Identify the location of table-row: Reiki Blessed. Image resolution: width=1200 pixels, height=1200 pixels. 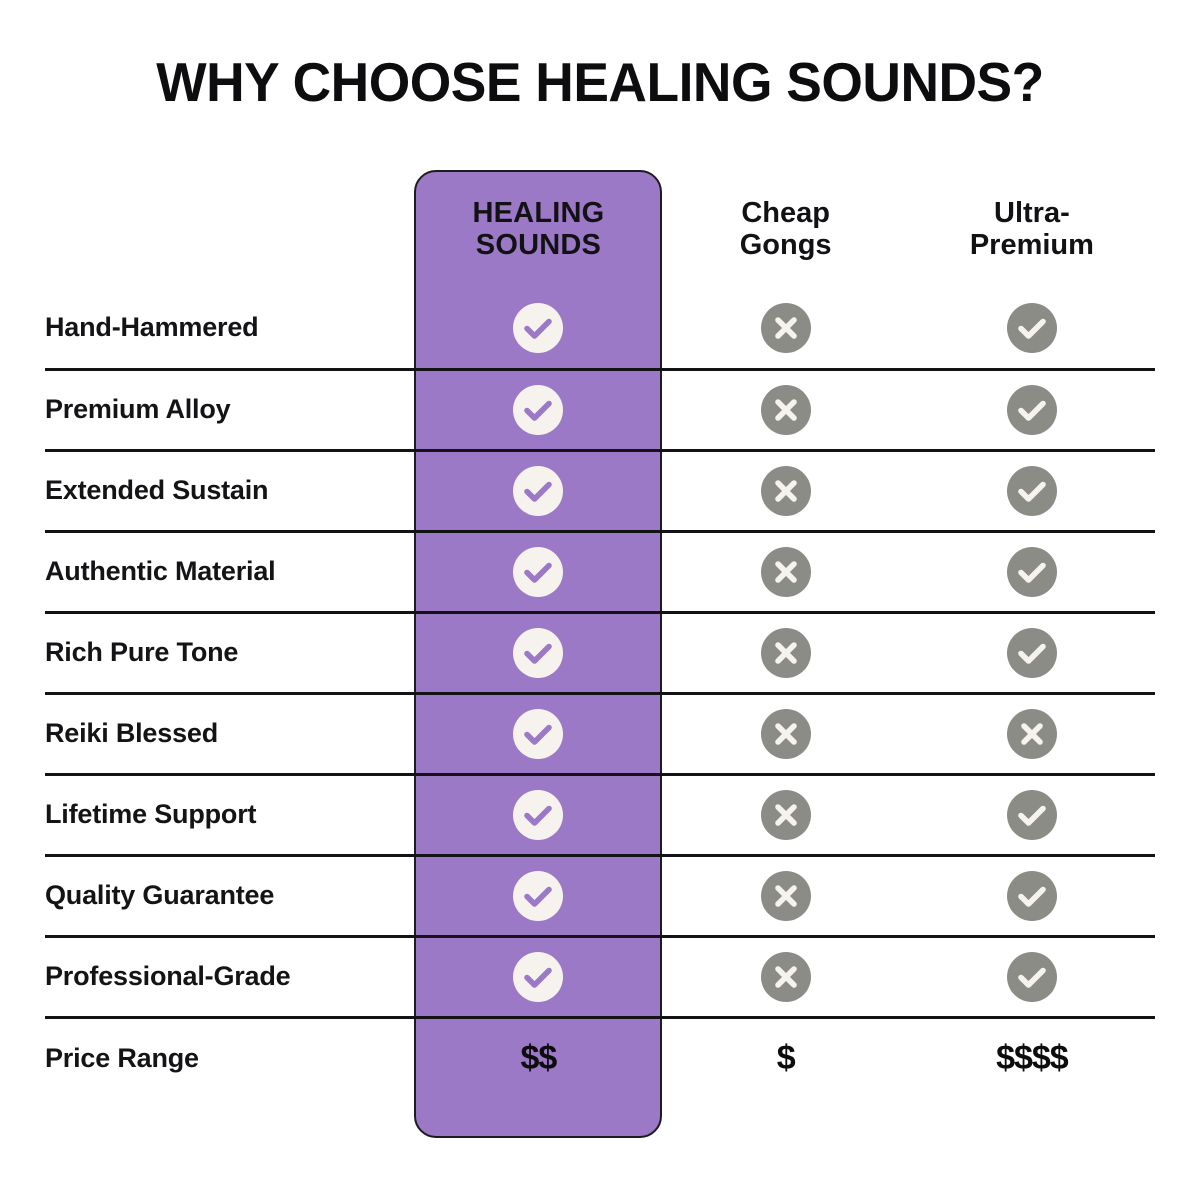
(600, 732).